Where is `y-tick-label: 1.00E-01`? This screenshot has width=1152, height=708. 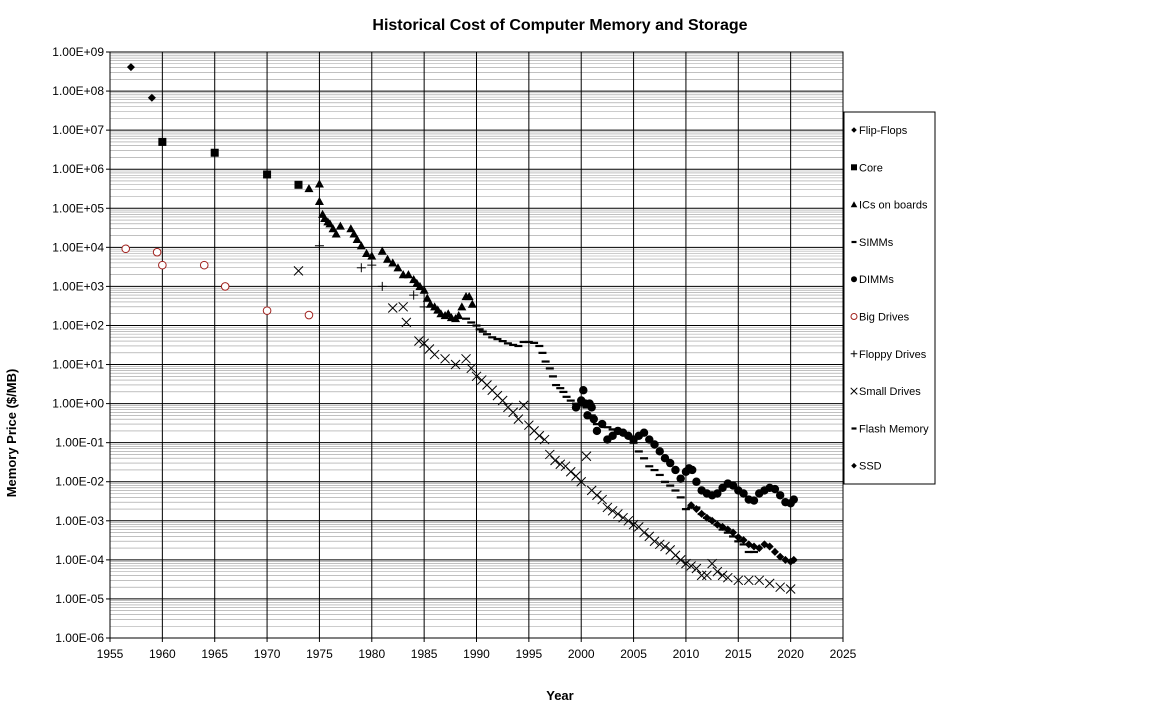 y-tick-label: 1.00E-01 is located at coordinates (79, 443).